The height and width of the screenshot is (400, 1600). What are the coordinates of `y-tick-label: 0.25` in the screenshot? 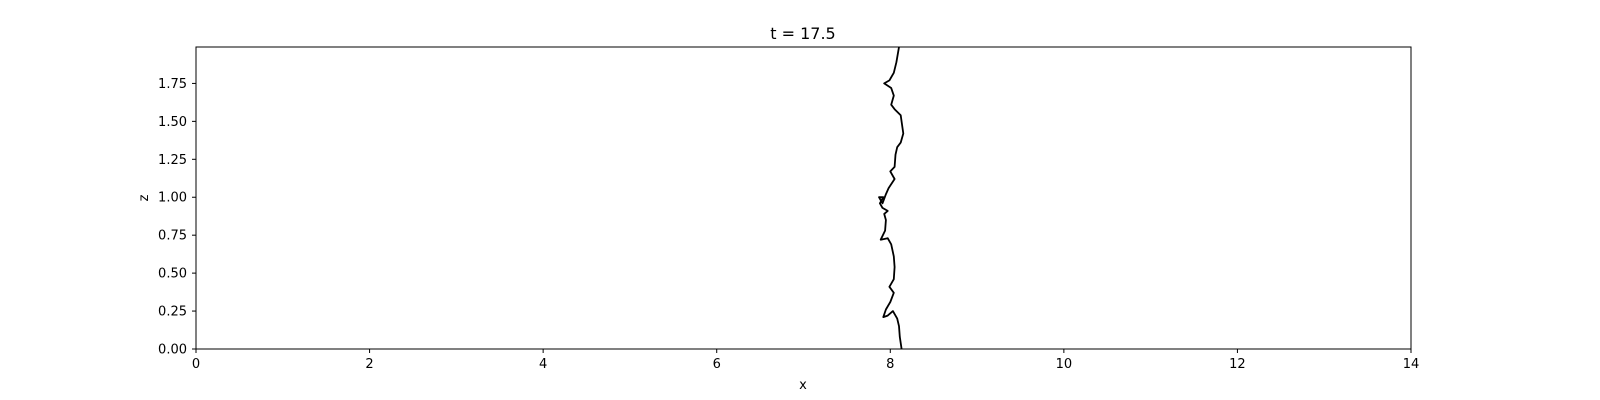 It's located at (172, 312).